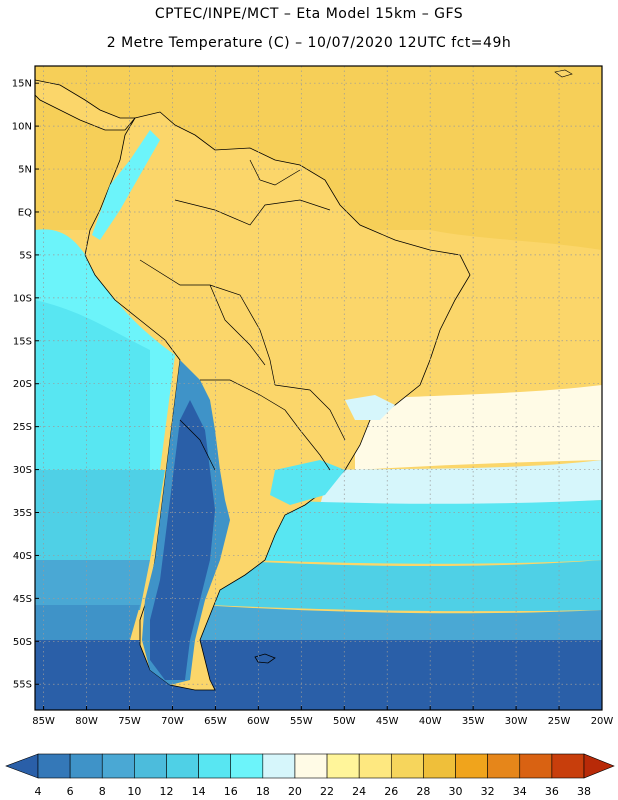 The width and height of the screenshot is (618, 800). I want to click on falklands, so click(265, 658).